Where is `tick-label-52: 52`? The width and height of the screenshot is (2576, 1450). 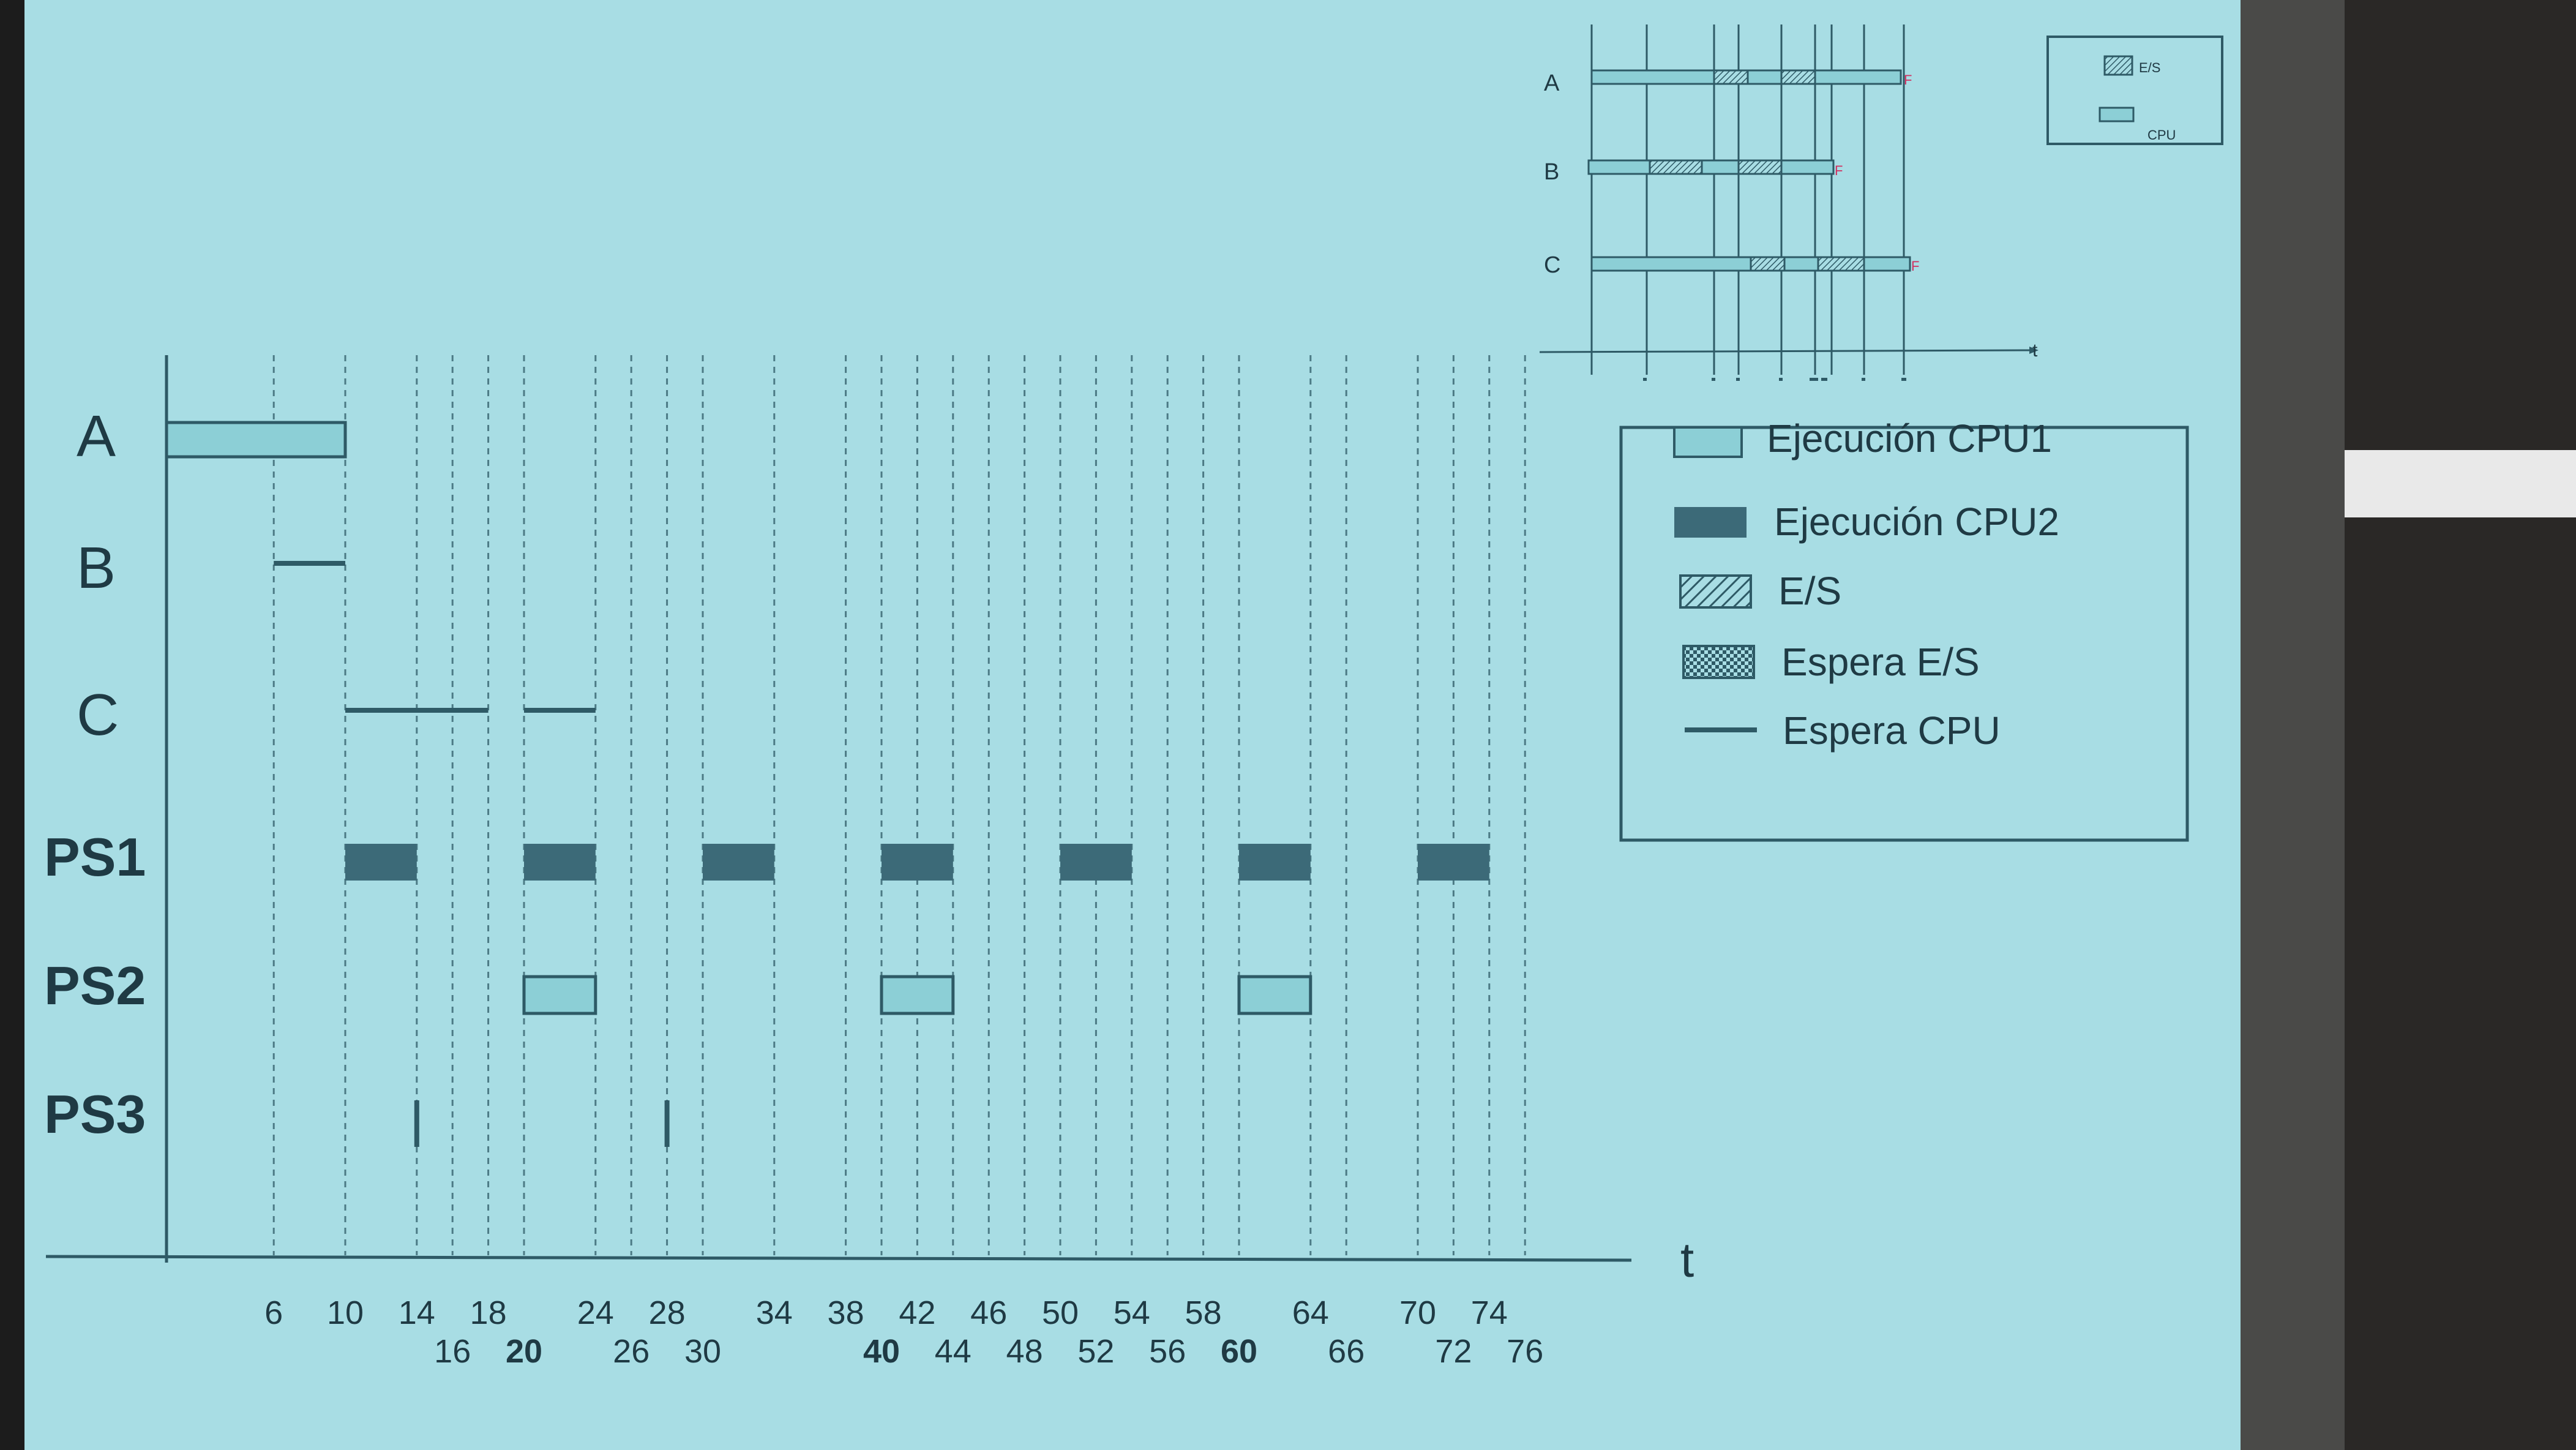 tick-label-52: 52 is located at coordinates (1096, 1351).